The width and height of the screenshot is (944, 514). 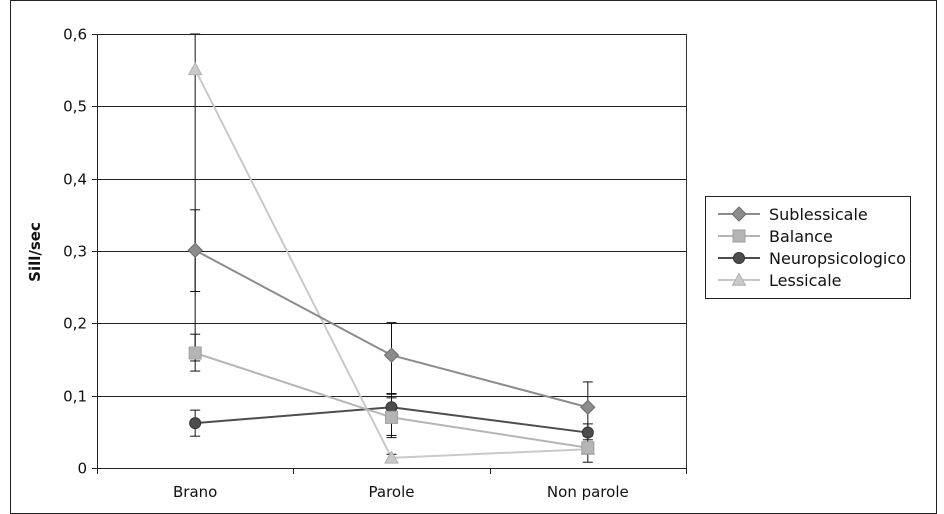 I want to click on y-tick-label: 0,2, so click(x=75, y=324).